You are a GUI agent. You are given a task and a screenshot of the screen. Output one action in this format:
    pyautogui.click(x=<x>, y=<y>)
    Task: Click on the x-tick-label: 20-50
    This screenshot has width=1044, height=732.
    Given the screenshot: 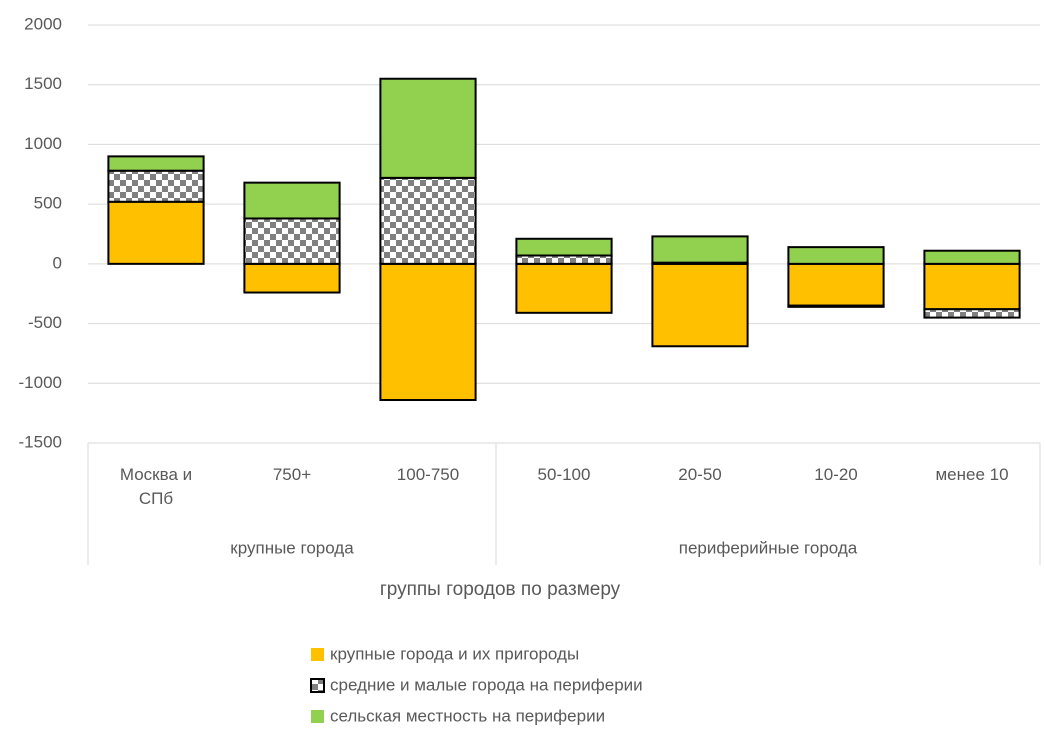 What is the action you would take?
    pyautogui.click(x=700, y=474)
    